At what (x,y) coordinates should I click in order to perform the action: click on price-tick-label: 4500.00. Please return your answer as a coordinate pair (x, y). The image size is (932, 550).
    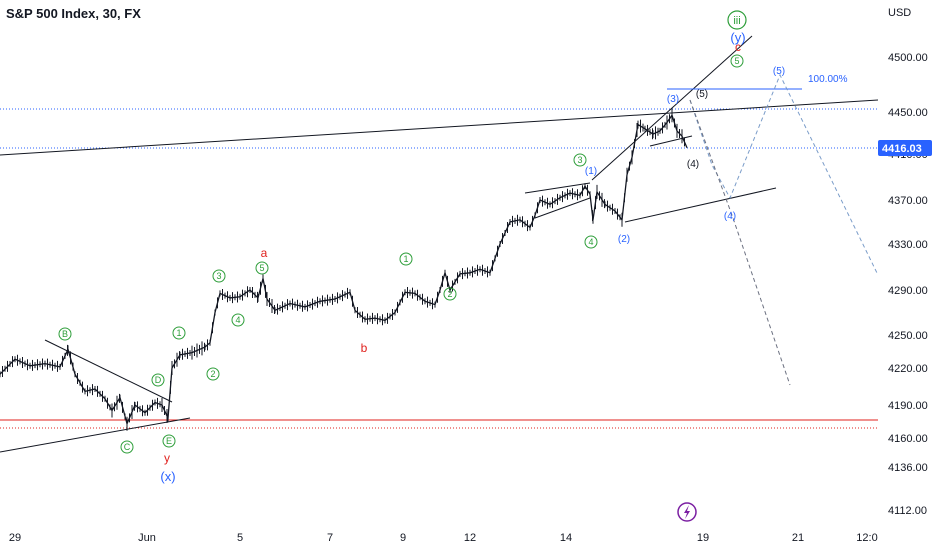
    Looking at the image, I should click on (908, 58).